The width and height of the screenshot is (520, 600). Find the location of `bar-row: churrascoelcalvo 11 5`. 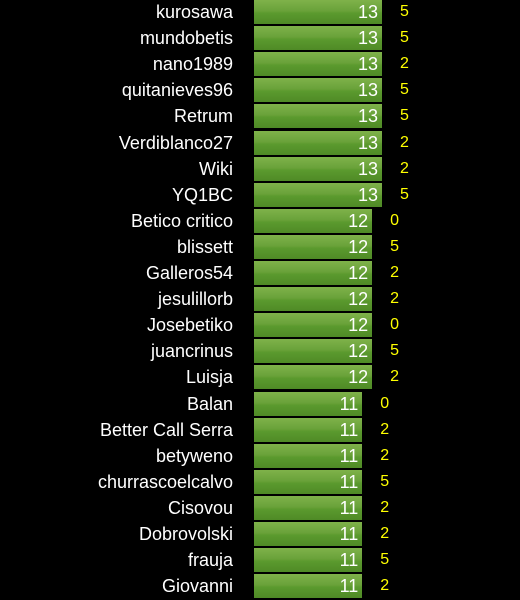

bar-row: churrascoelcalvo 11 5 is located at coordinates (260, 482).